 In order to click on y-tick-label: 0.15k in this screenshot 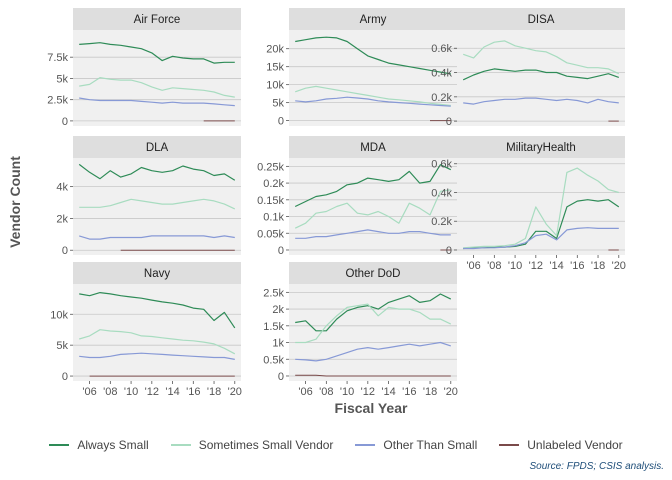, I will do `click(270, 201)`.